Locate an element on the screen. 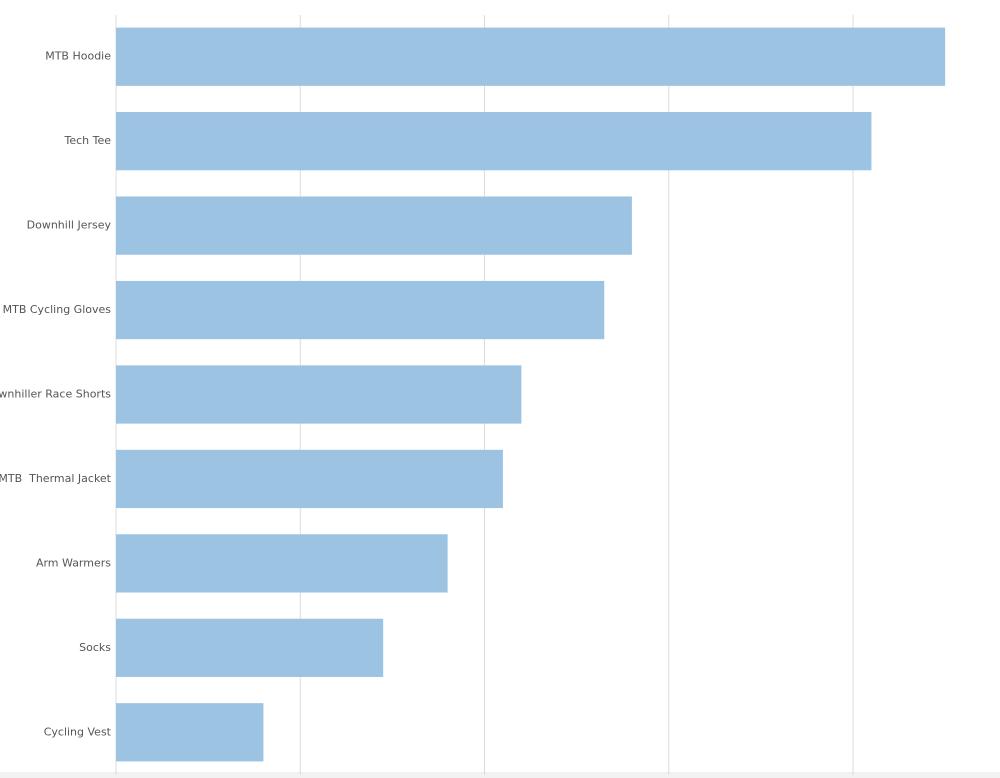 This screenshot has height=778, width=1000. y-tick-label: MTB Cycling Gloves is located at coordinates (57, 309).